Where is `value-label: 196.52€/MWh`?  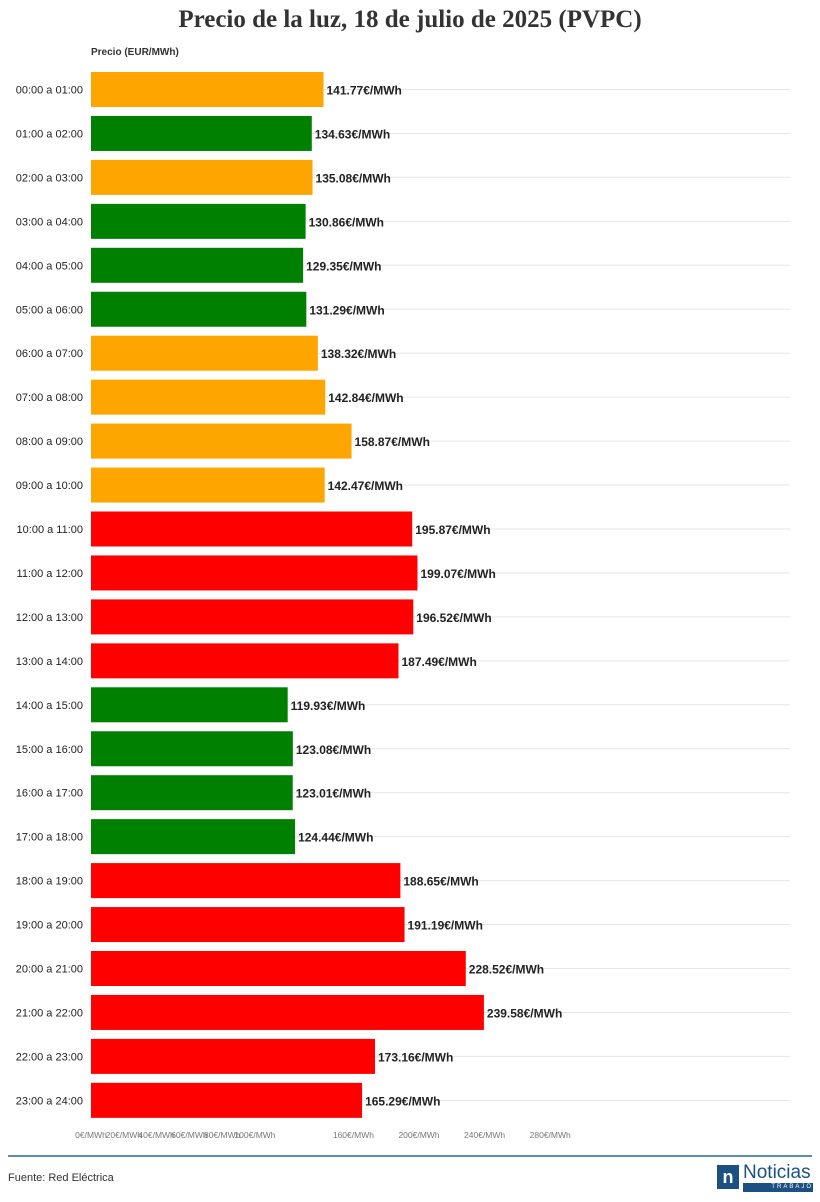 value-label: 196.52€/MWh is located at coordinates (453, 618).